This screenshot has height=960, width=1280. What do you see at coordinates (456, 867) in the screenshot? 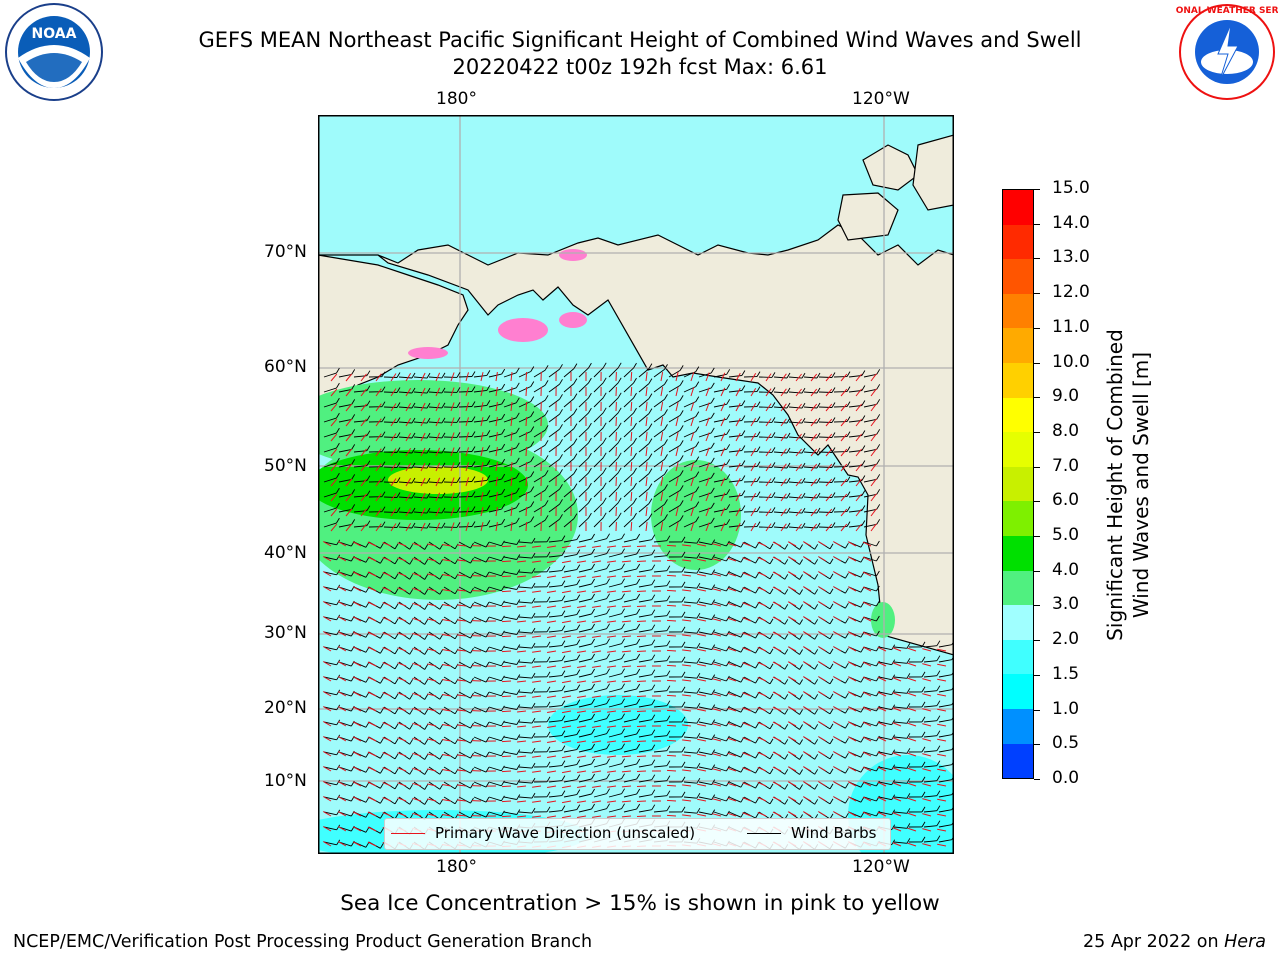
I see `bottom-lon-label-180: 180°` at bounding box center [456, 867].